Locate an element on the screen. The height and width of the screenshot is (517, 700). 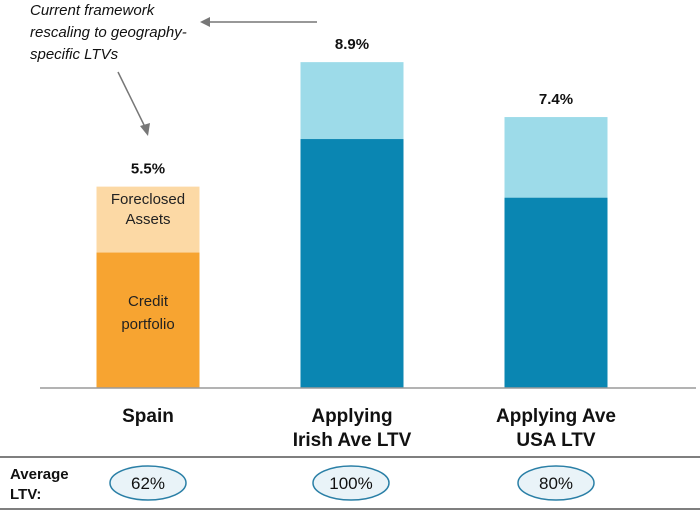
ltv-value-irish: 100% is located at coordinates (350, 483).